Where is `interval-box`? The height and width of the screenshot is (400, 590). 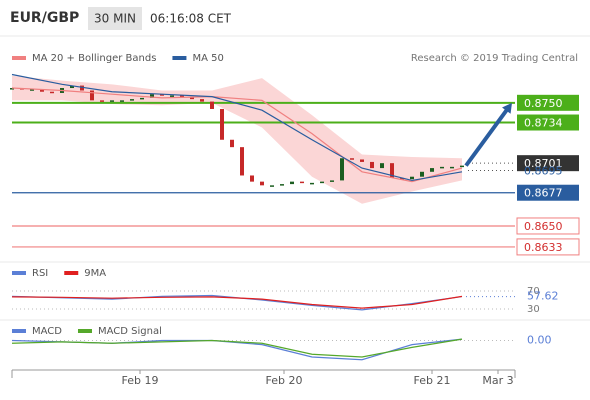 interval-box is located at coordinates (115, 18).